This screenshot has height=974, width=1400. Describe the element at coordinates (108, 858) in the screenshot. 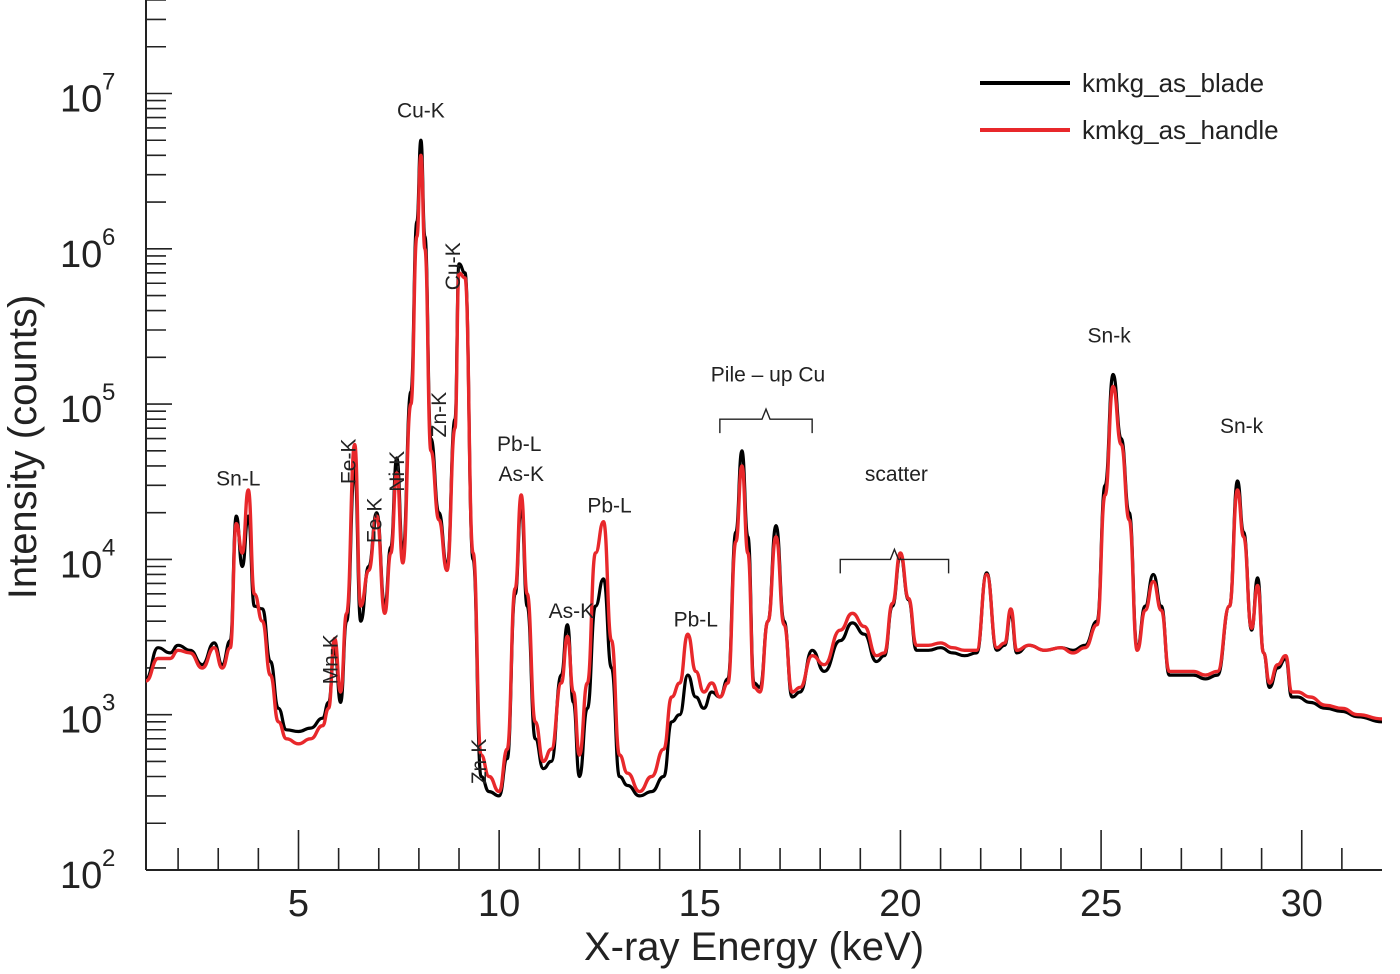

I see `y-tick-exponent: 2` at that location.